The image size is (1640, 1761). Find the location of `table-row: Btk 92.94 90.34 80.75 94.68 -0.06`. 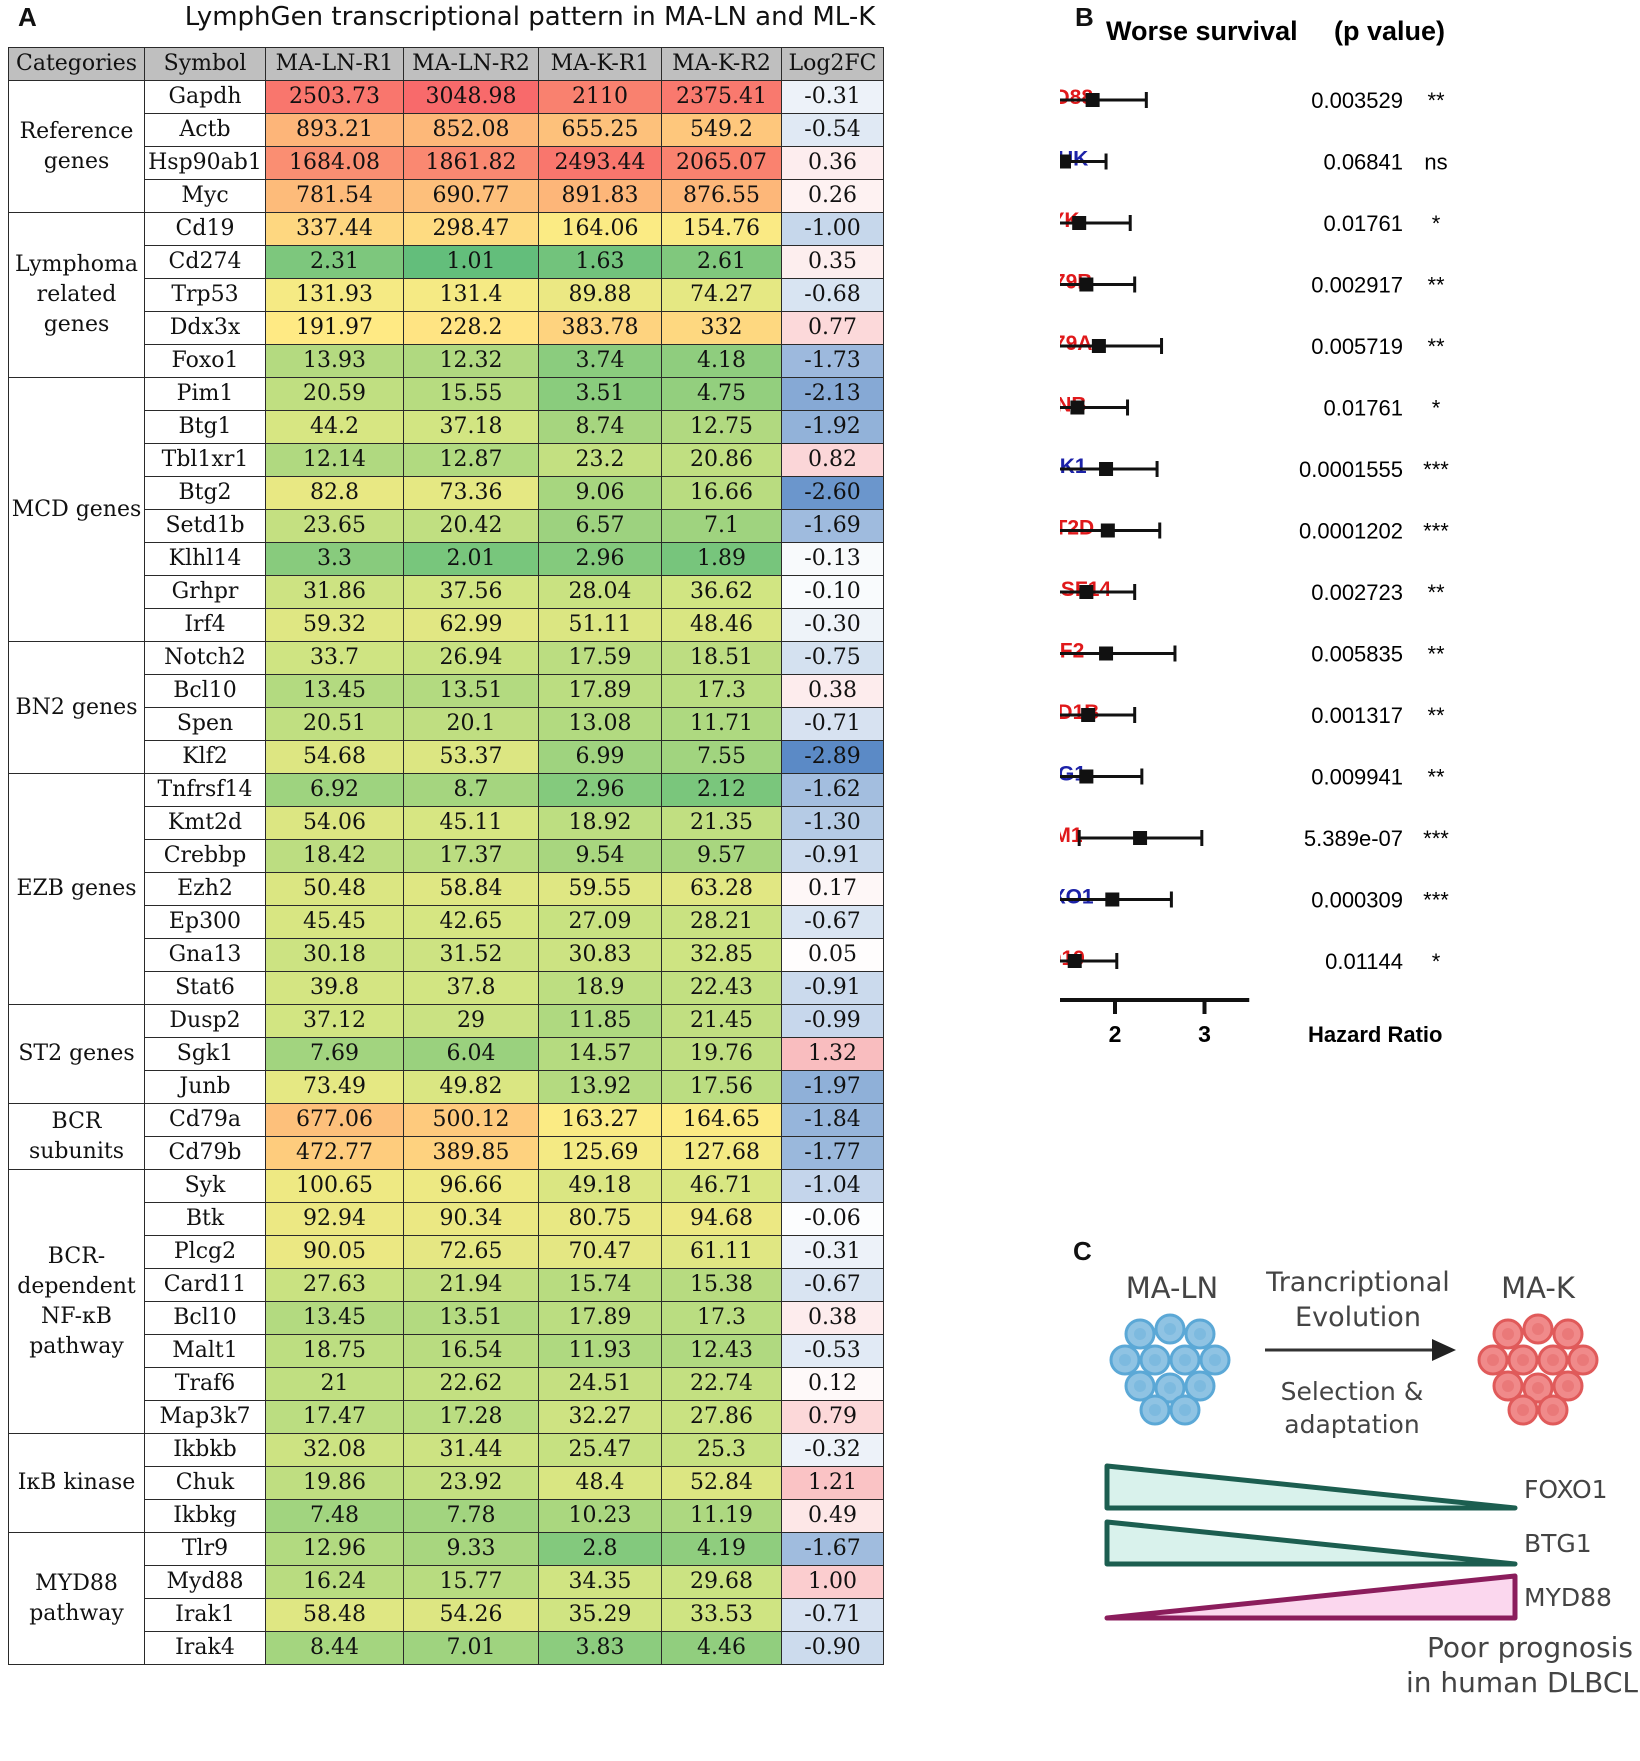

table-row: Btk 92.94 90.34 80.75 94.68 -0.06 is located at coordinates (446, 1219).